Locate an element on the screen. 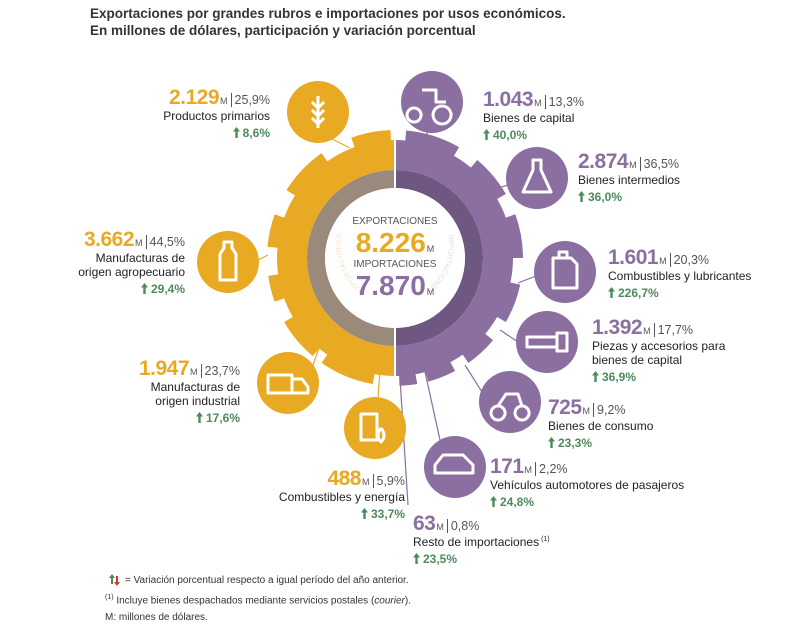 The height and width of the screenshot is (631, 800). value-line: 725M 9,2% is located at coordinates (600, 408).